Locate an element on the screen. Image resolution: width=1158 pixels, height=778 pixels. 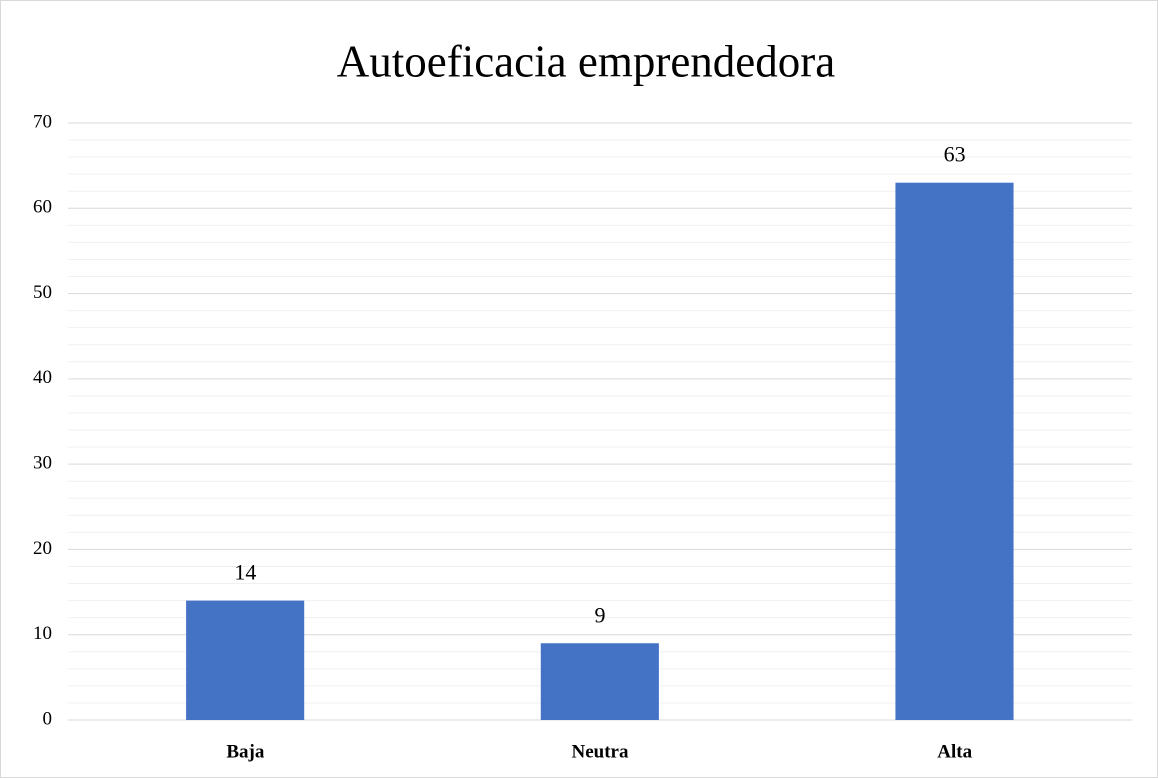
chart-title: Autoeficacia emprendedora is located at coordinates (586, 61).